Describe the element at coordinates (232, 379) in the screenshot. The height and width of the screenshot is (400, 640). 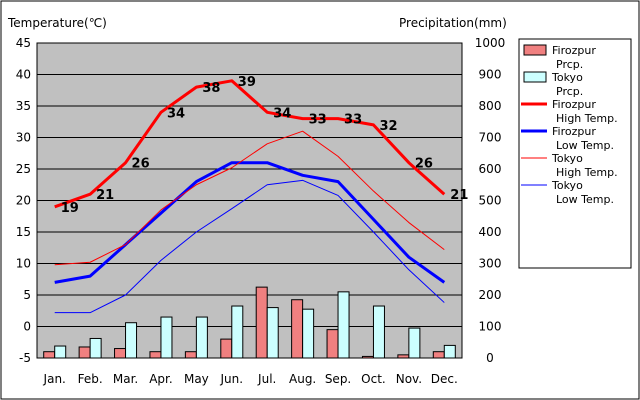
I see `x-tick-label: Jun.` at that location.